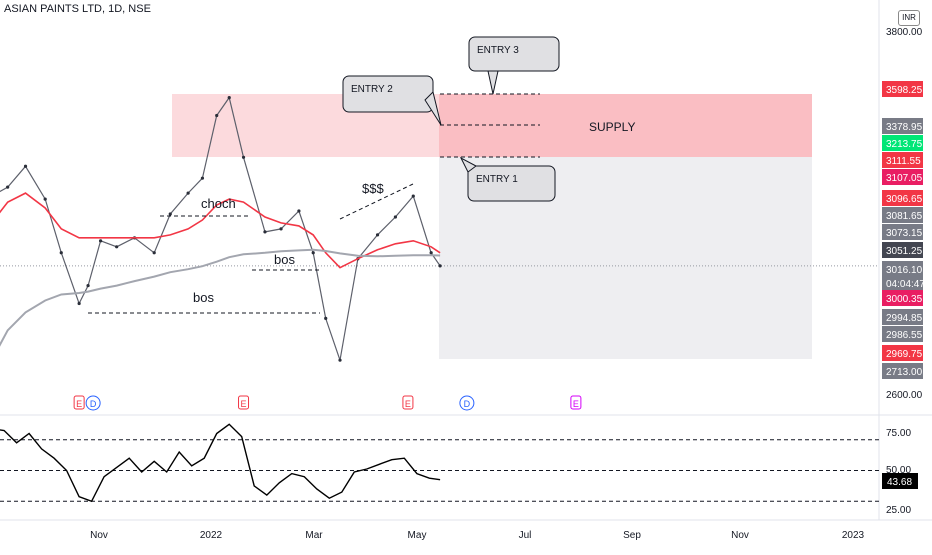  What do you see at coordinates (909, 18) in the screenshot?
I see `currency-badge: INR` at bounding box center [909, 18].